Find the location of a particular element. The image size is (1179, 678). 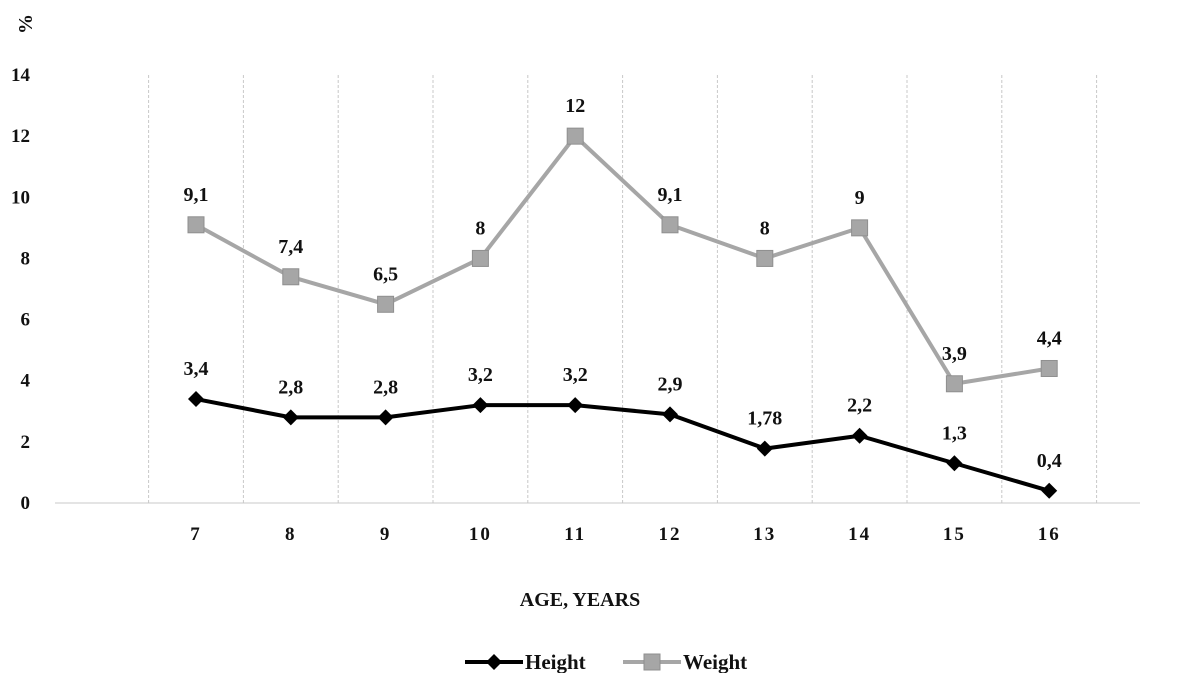

data-label-weight: 3,9 is located at coordinates (954, 354).